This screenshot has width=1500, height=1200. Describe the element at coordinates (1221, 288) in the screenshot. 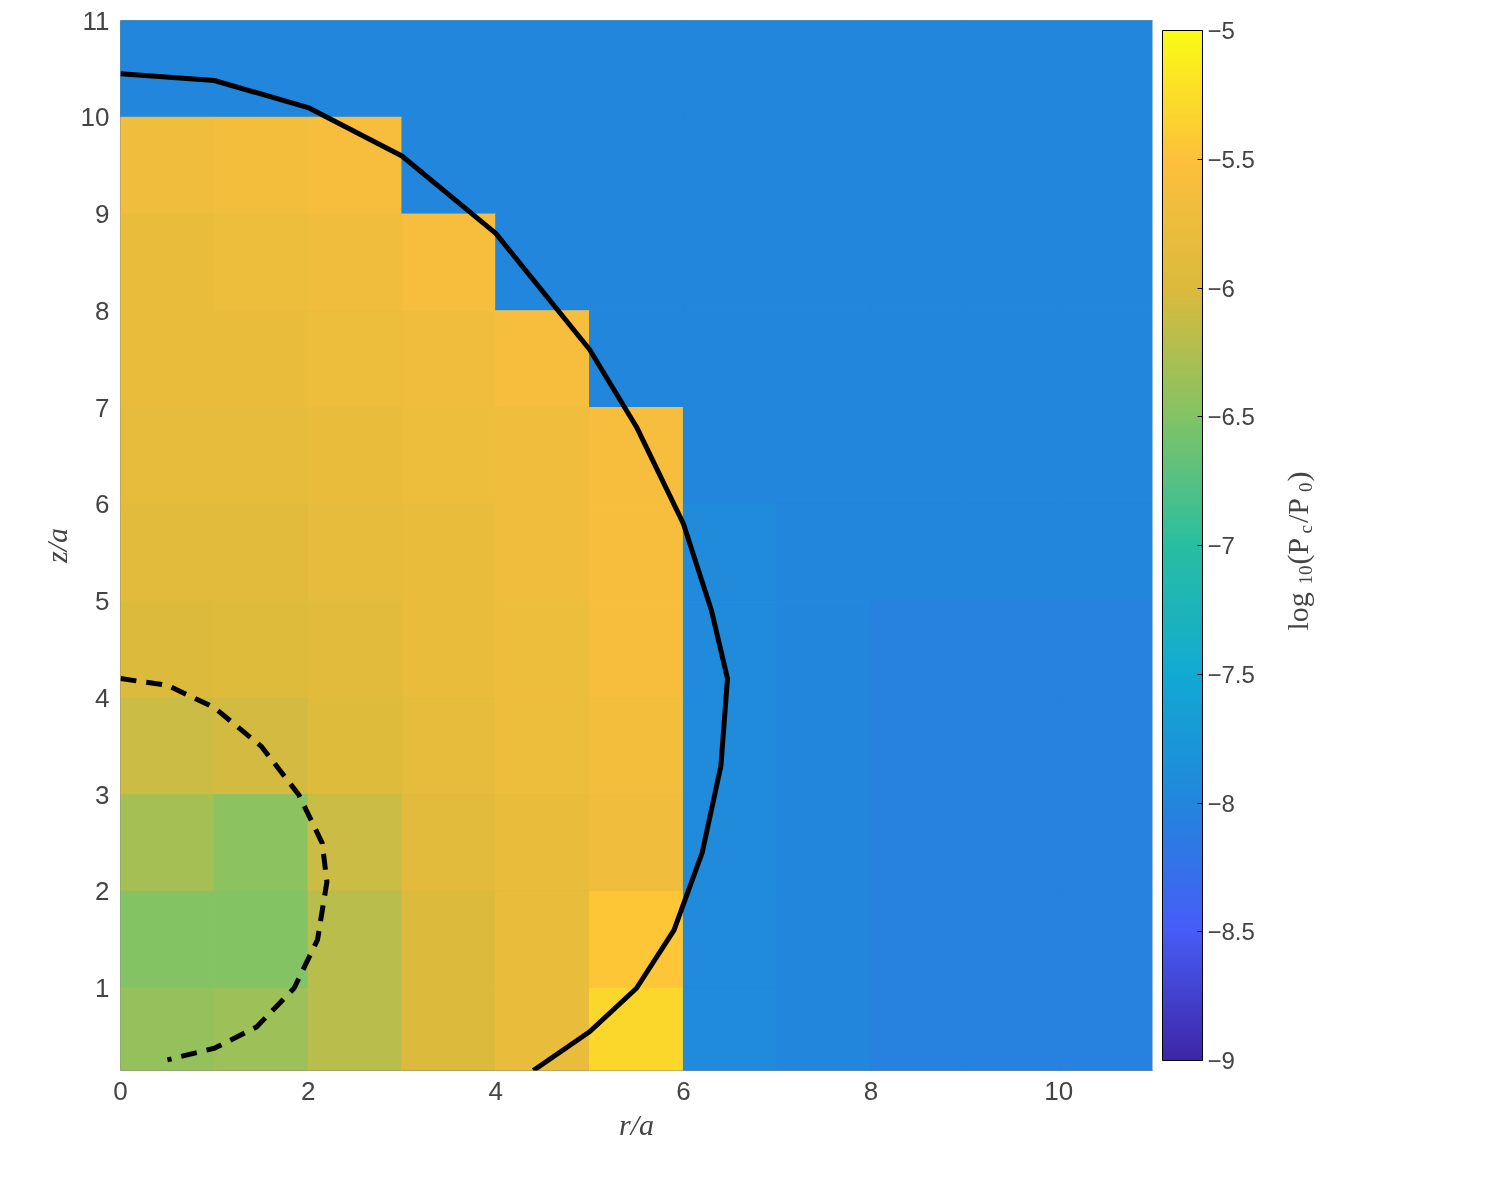

I see `color-bar-label: −6` at that location.